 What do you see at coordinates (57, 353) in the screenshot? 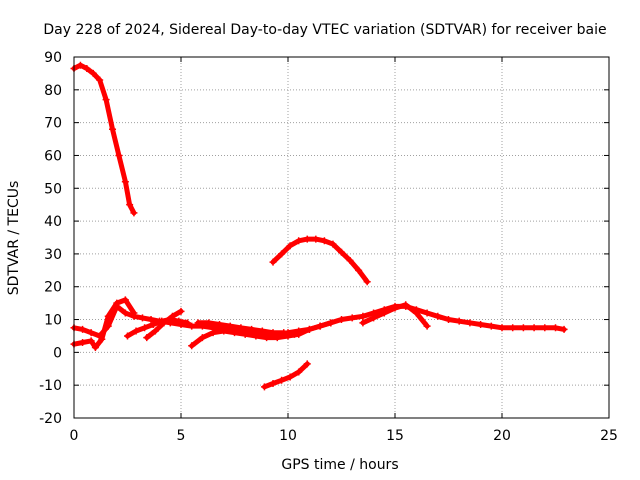
I see `y-tick-label: 0` at bounding box center [57, 353].